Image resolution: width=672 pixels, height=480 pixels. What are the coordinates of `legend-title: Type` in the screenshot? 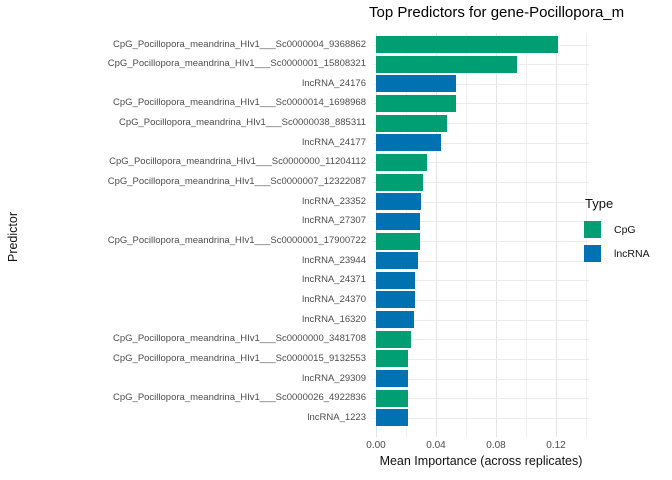 It's located at (599, 203).